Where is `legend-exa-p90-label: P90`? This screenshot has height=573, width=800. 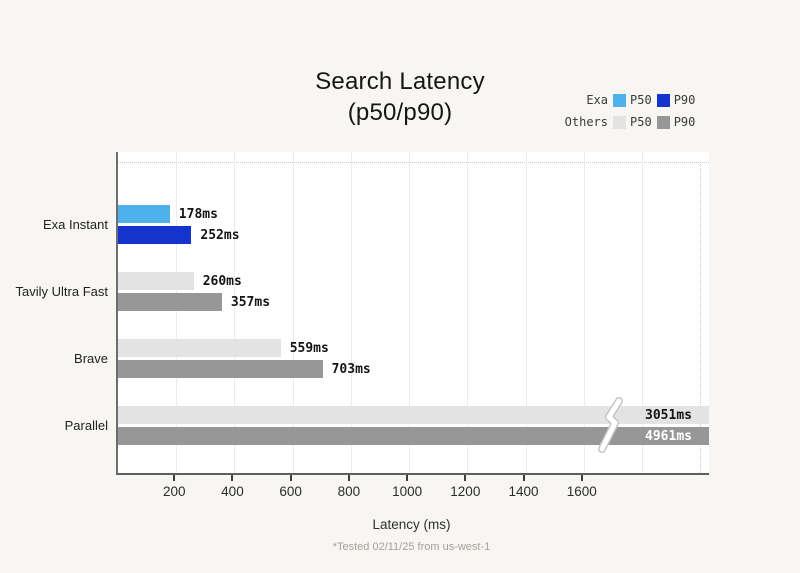
legend-exa-p90-label: P90 is located at coordinates (684, 100).